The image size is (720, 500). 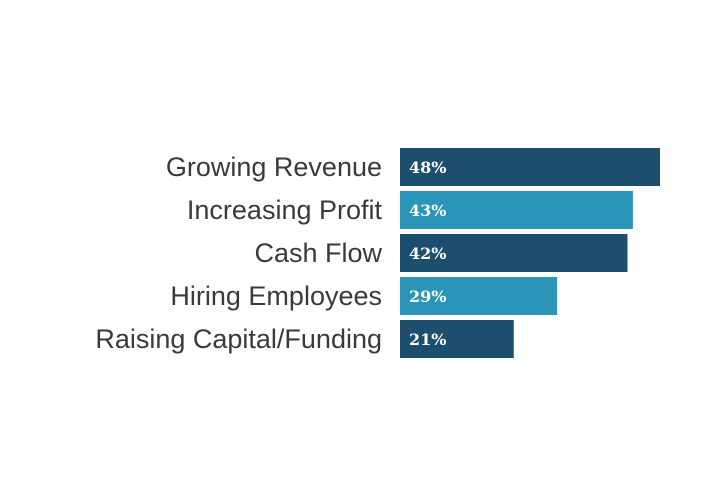 I want to click on category-label: Hiring Employees, so click(x=276, y=296).